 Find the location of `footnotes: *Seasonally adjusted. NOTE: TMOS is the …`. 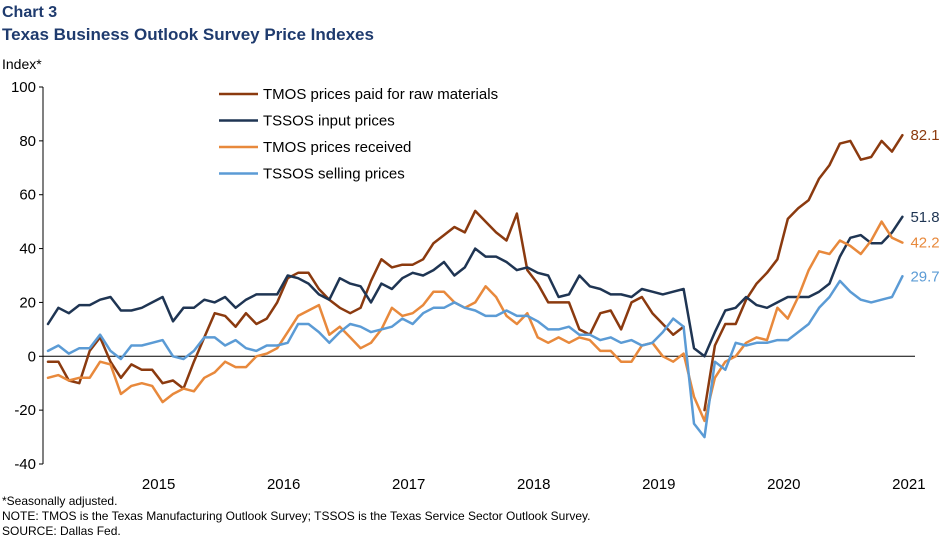

footnotes: *Seasonally adjusted. NOTE: TMOS is the … is located at coordinates (296, 516).